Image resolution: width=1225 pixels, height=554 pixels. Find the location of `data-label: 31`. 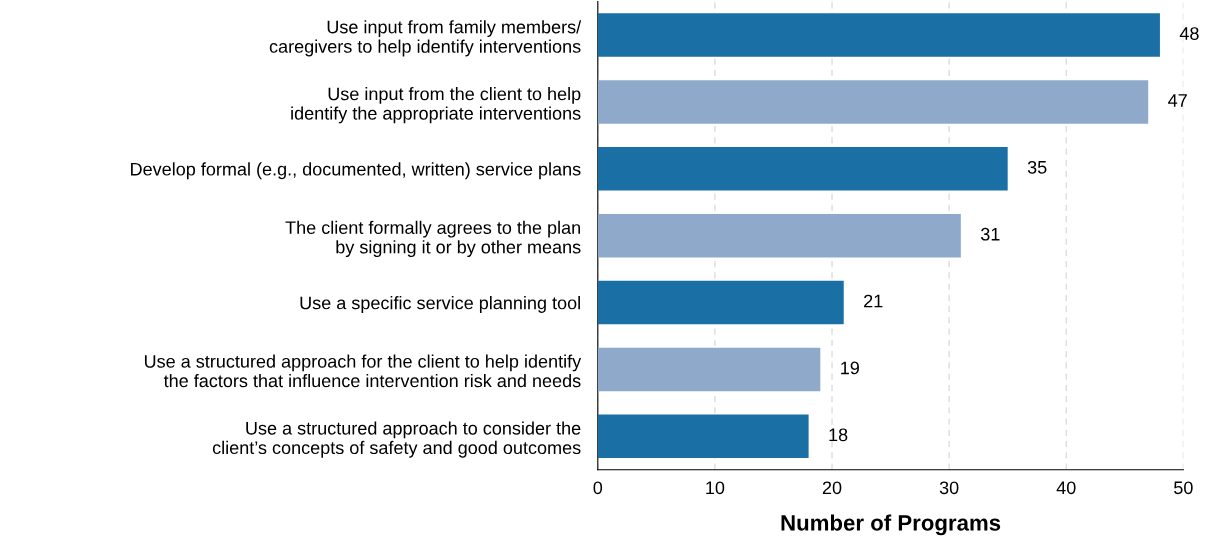

data-label: 31 is located at coordinates (990, 234).